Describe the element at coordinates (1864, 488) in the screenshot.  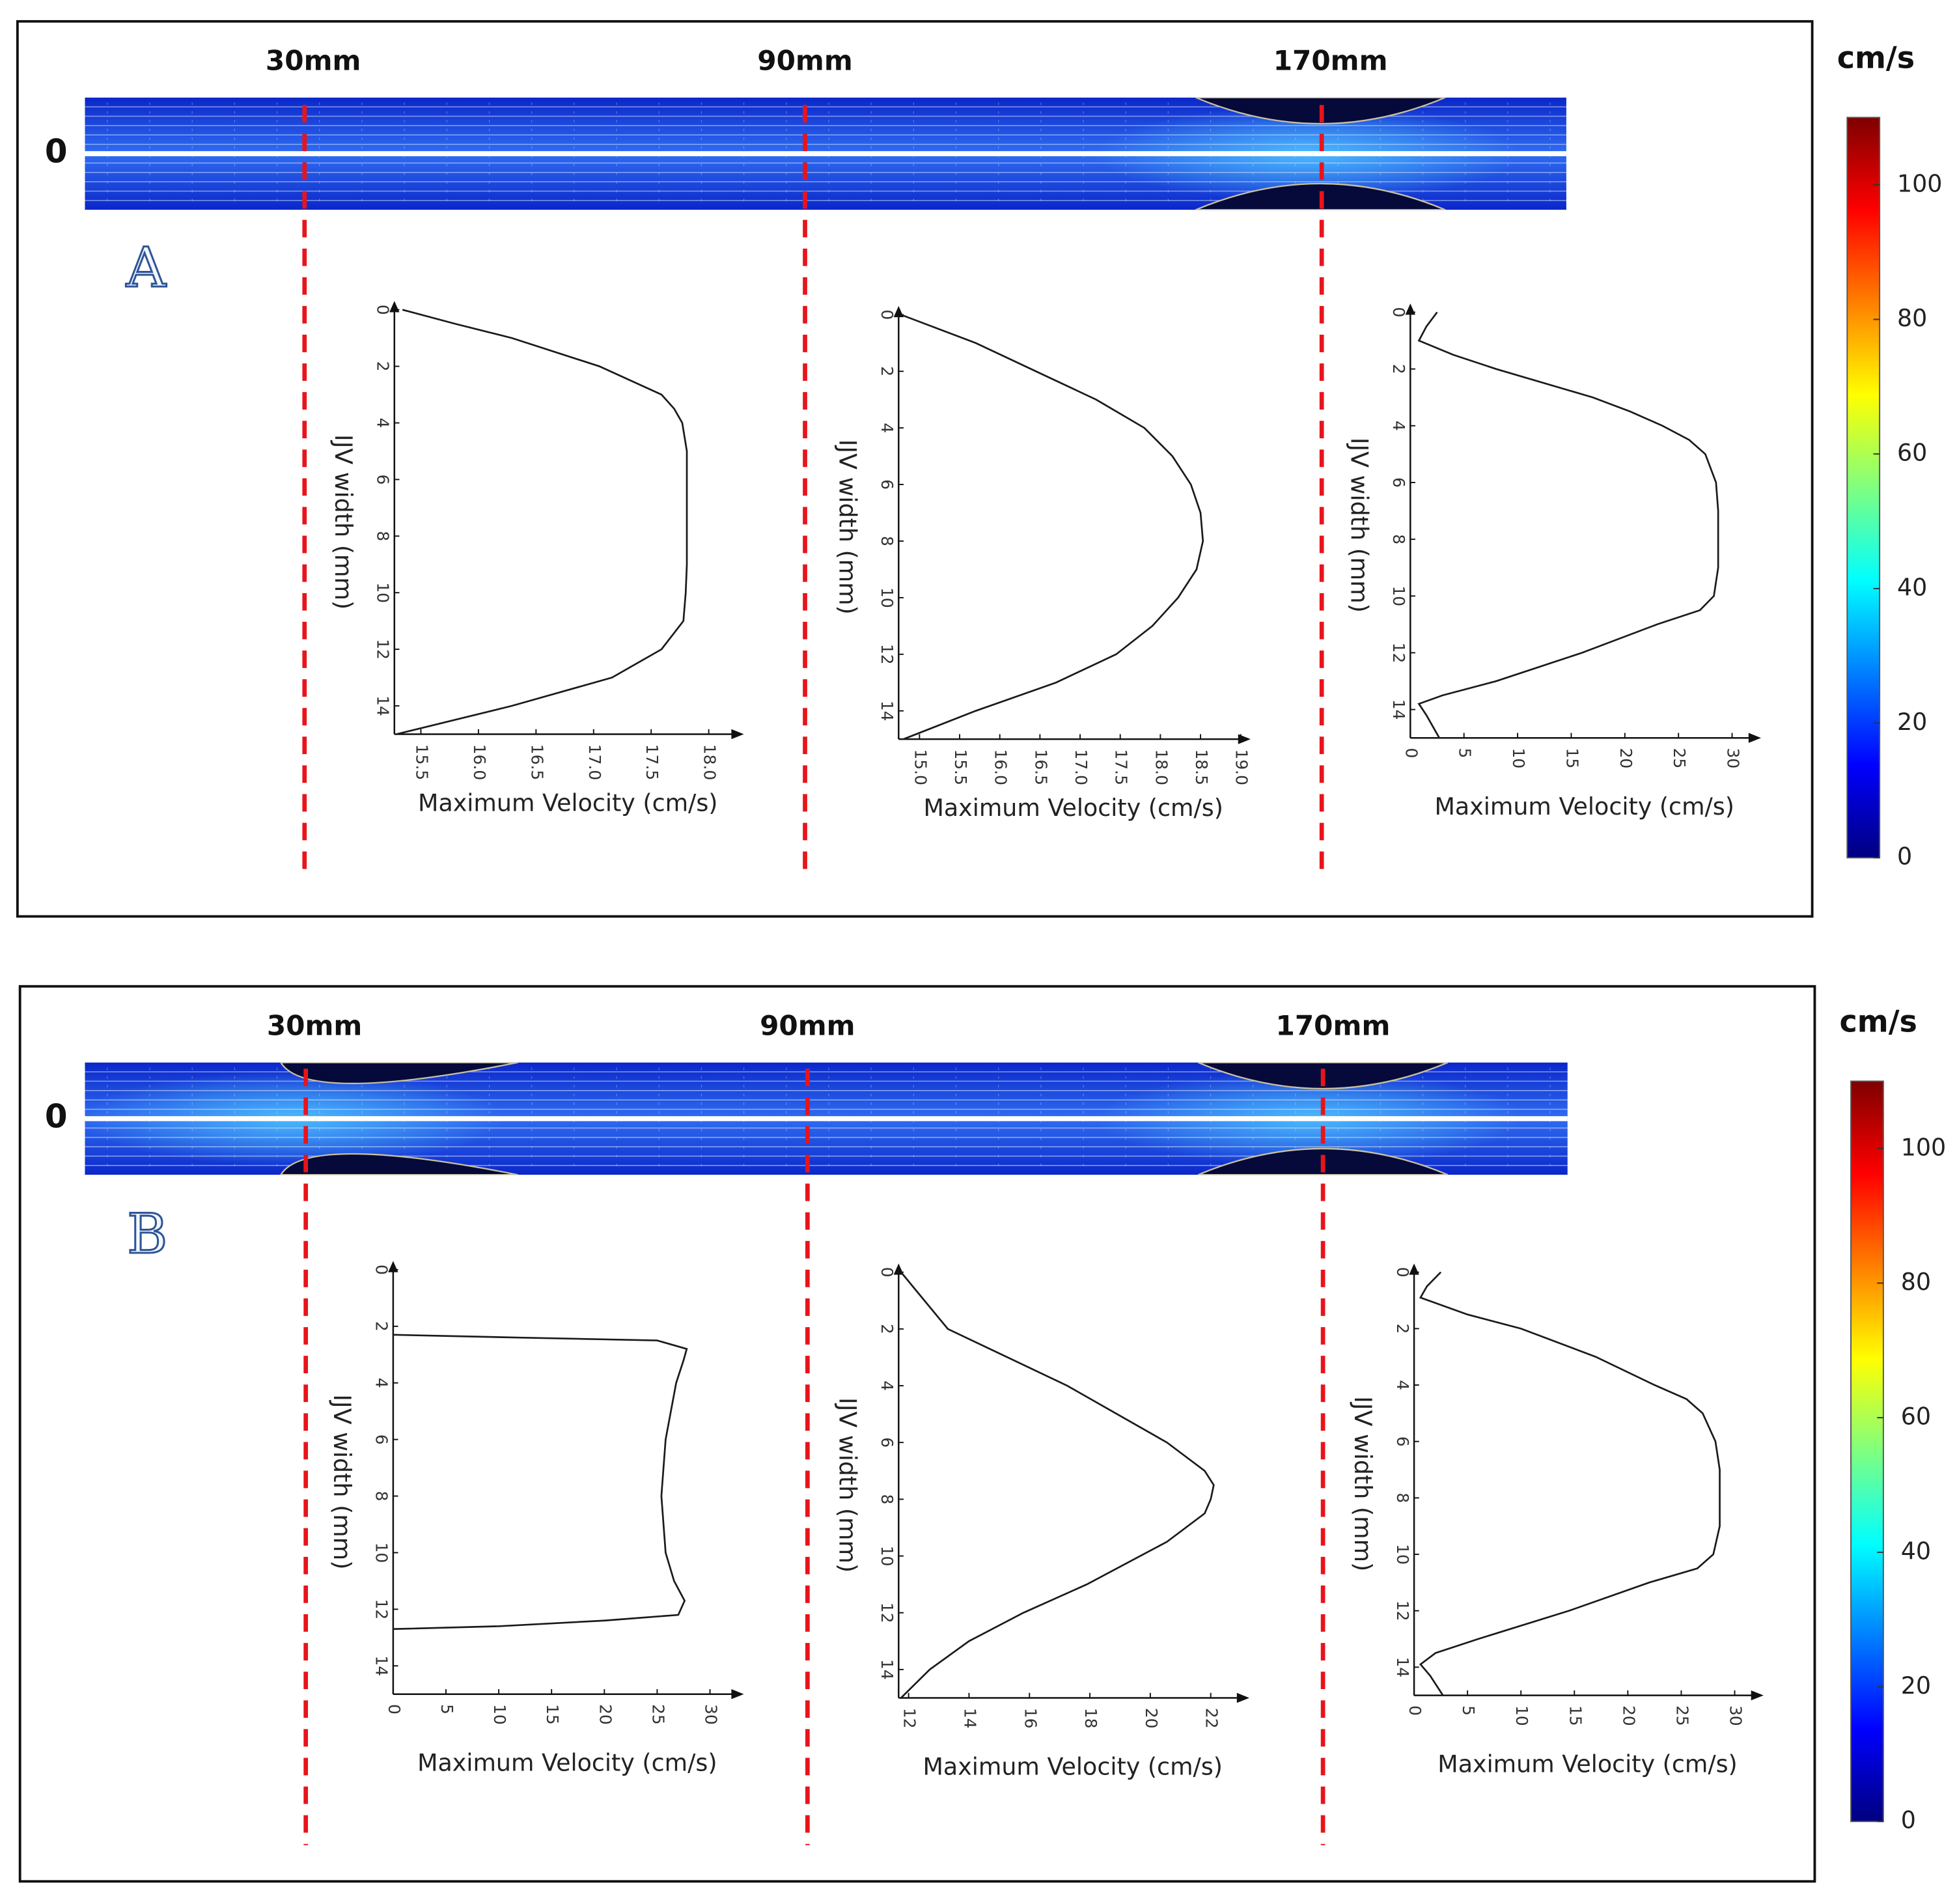
I see `colorbar` at that location.